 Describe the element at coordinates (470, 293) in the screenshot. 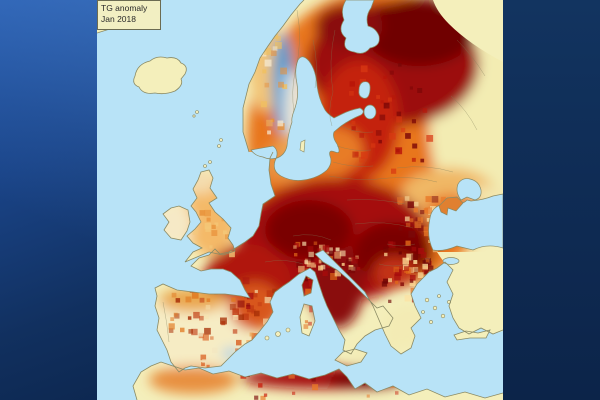

I see `no-data-turkey` at that location.